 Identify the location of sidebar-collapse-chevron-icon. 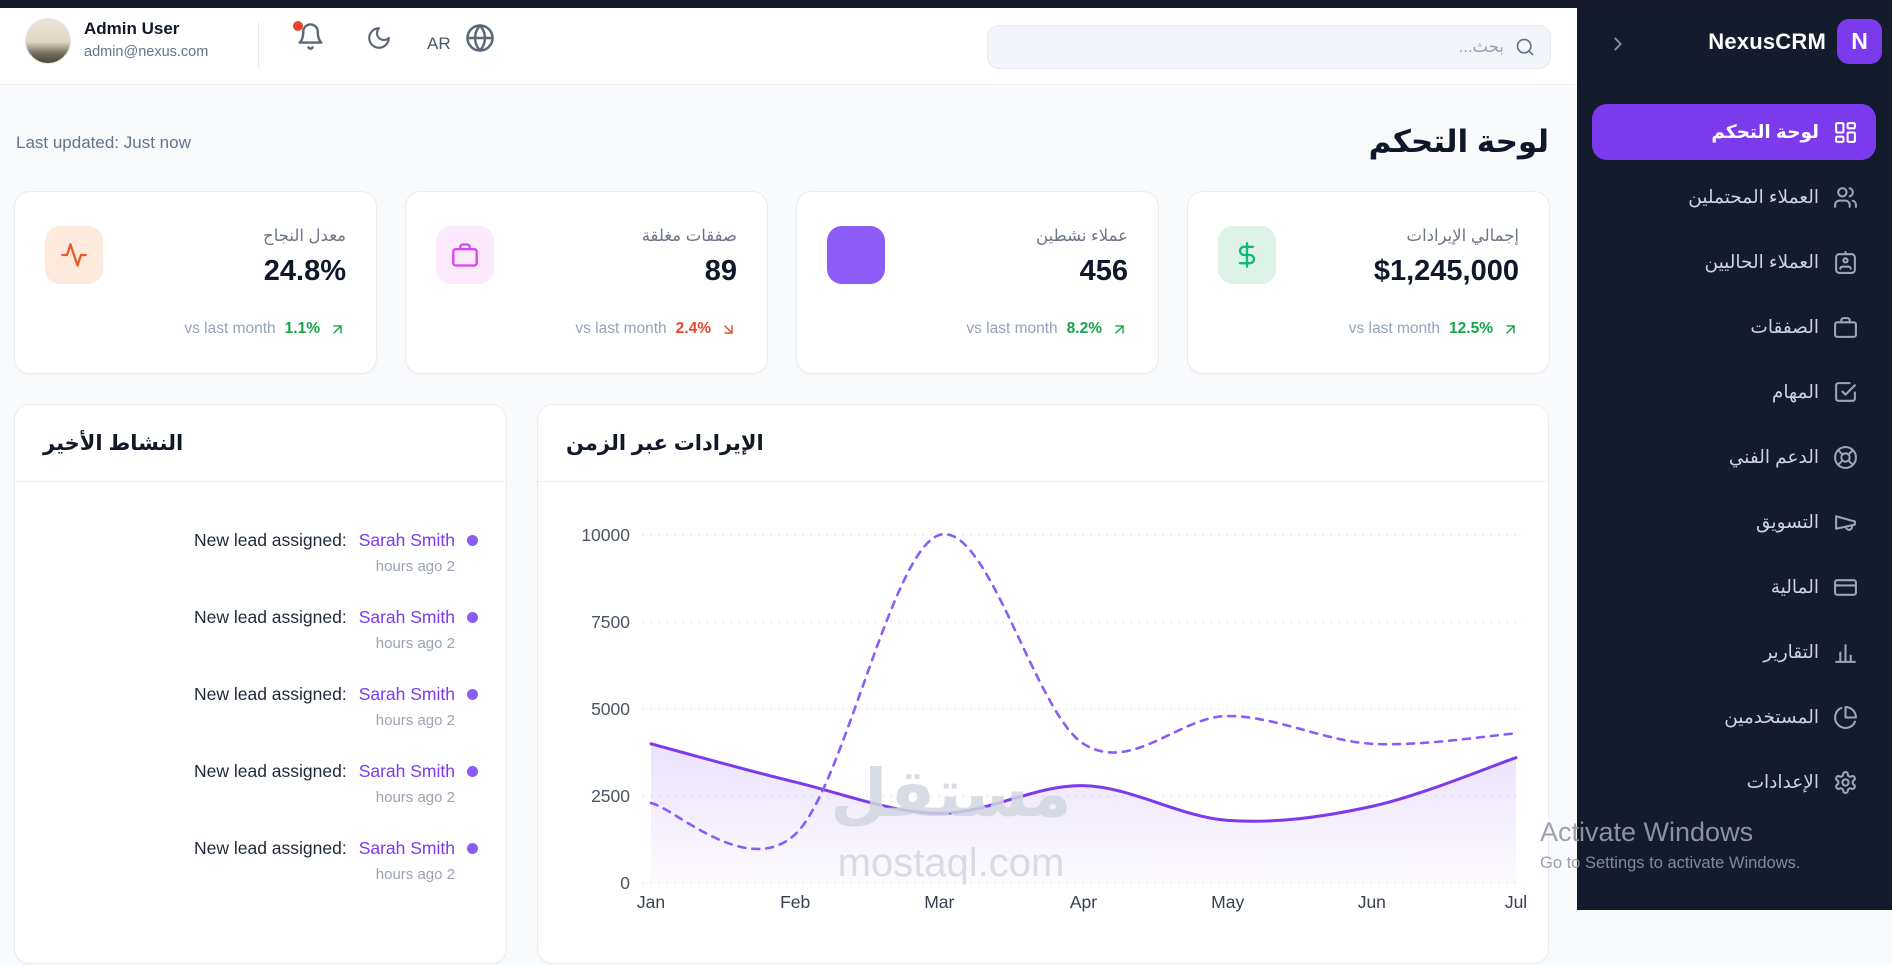
(1618, 44).